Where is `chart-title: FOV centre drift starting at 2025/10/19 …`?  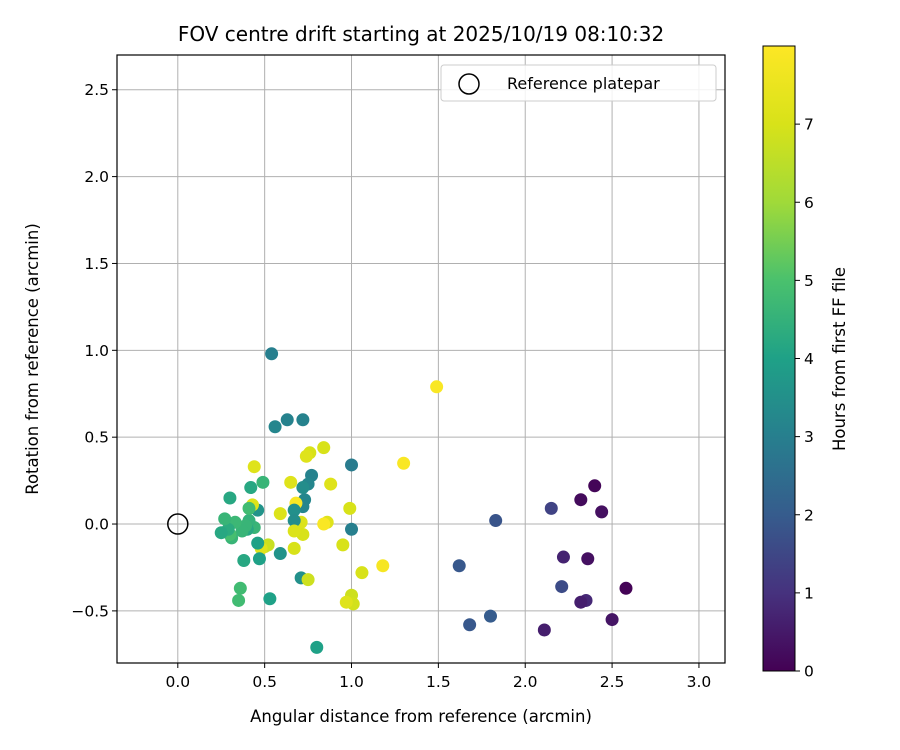
chart-title: FOV centre drift starting at 2025/10/19 … is located at coordinates (421, 34).